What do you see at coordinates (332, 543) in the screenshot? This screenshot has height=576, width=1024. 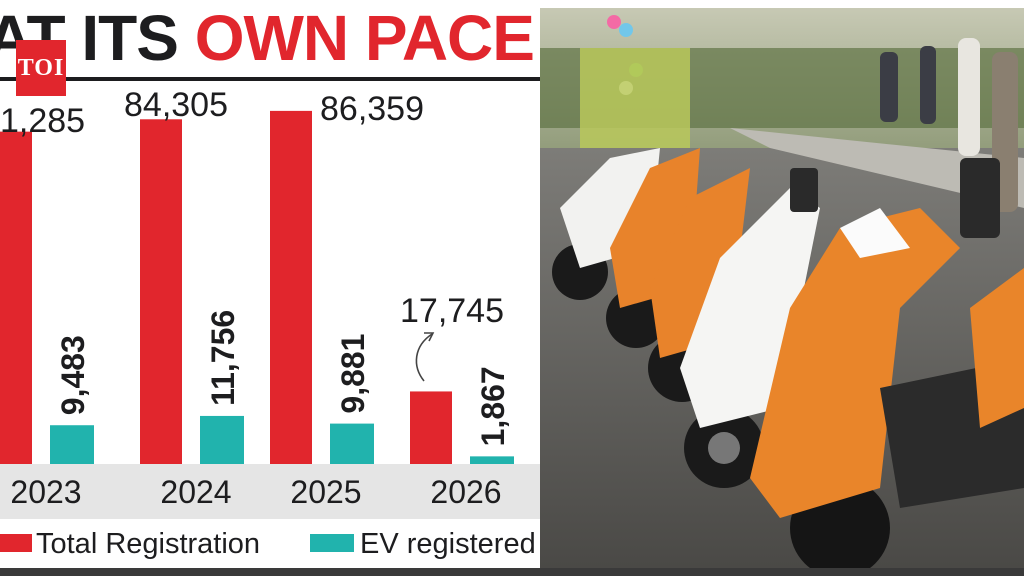 I see `legend-swatch-ev` at bounding box center [332, 543].